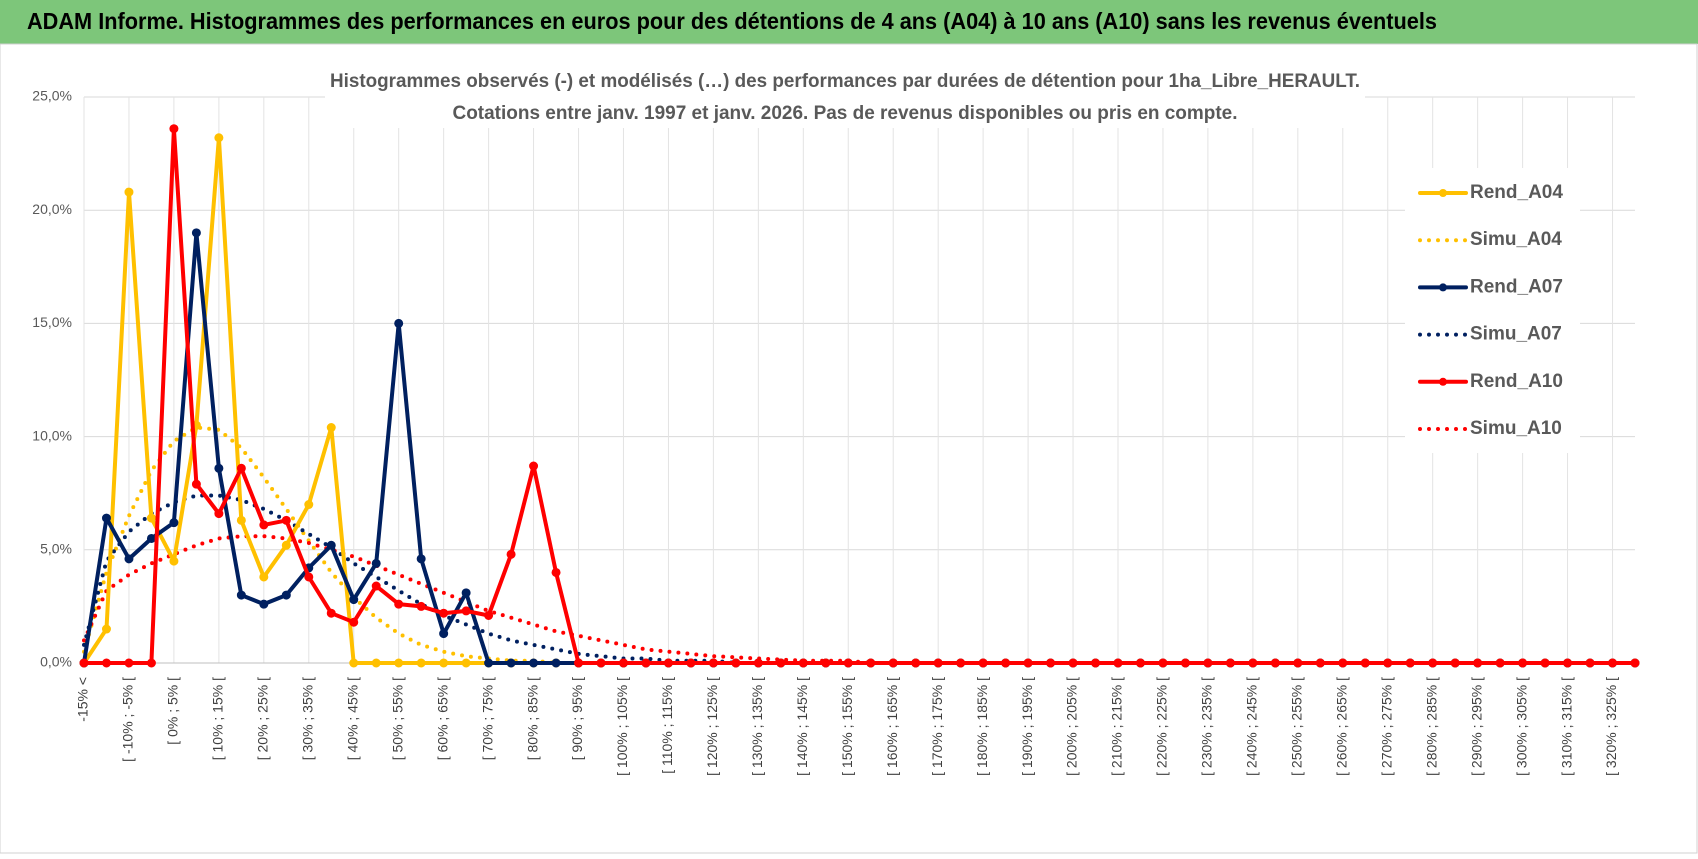 The width and height of the screenshot is (1698, 859). What do you see at coordinates (1516, 192) in the screenshot?
I see `legend-label: Rend_A04` at bounding box center [1516, 192].